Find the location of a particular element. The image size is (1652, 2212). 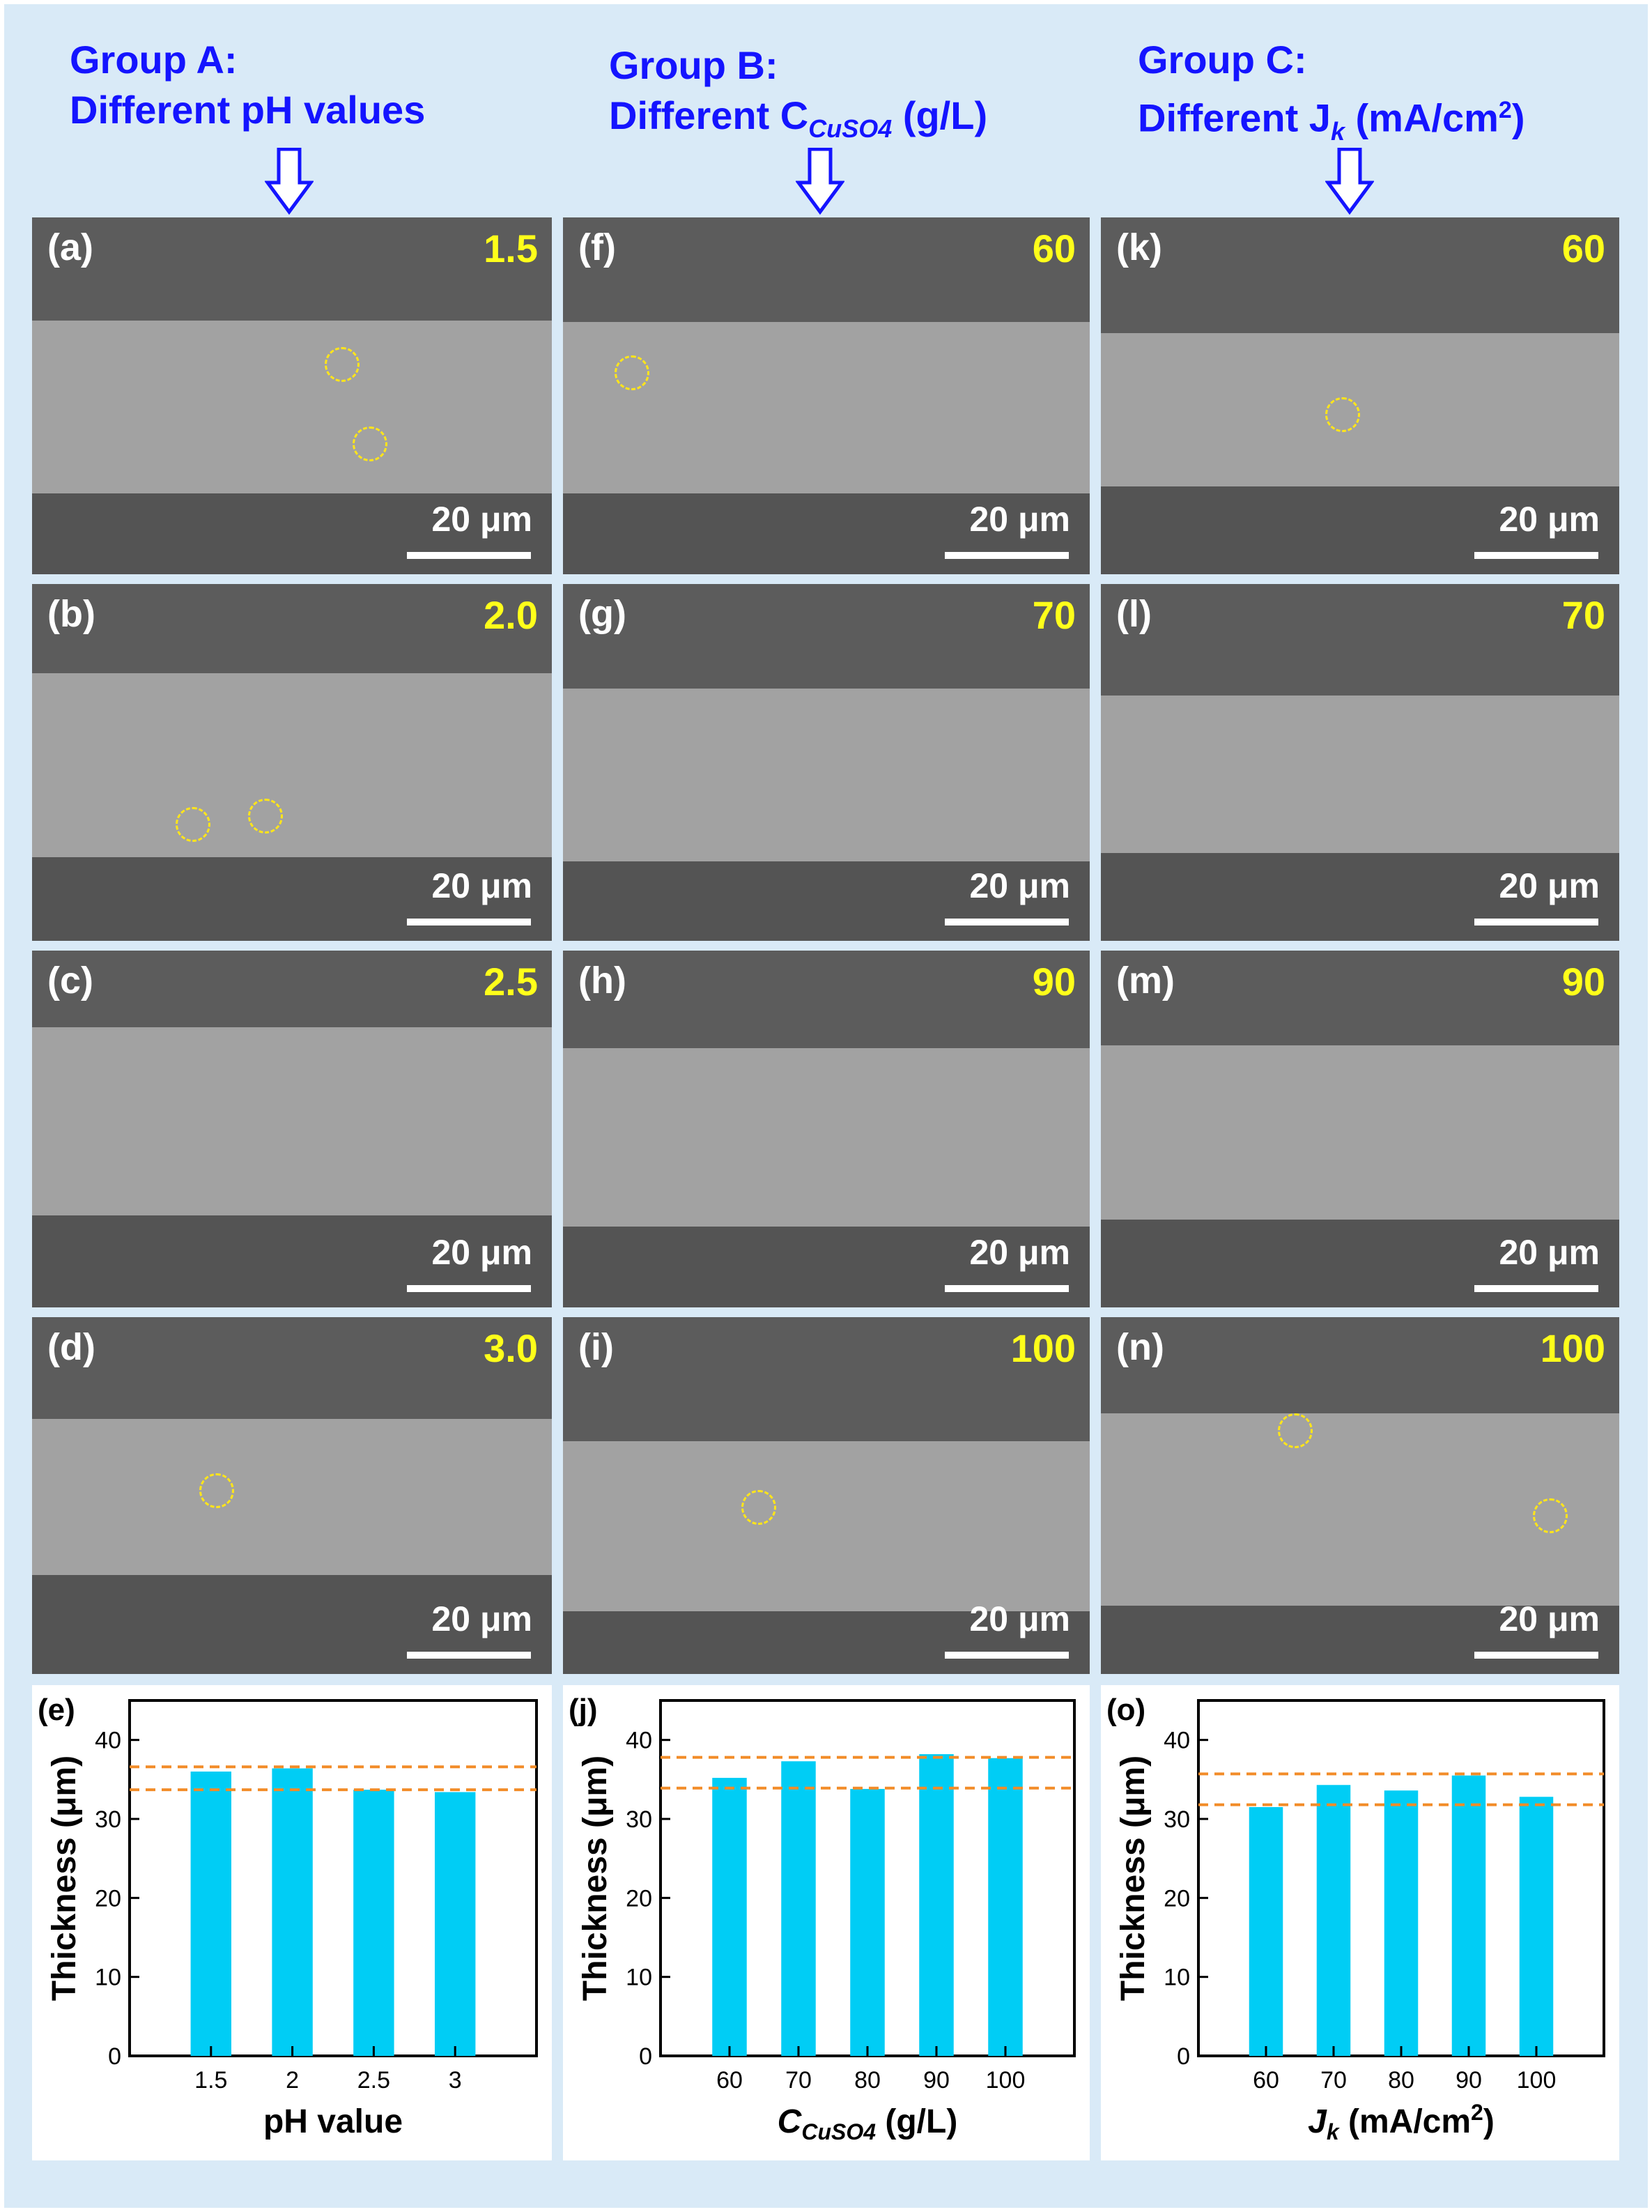

x-tick-label: 100 is located at coordinates (1537, 2081).